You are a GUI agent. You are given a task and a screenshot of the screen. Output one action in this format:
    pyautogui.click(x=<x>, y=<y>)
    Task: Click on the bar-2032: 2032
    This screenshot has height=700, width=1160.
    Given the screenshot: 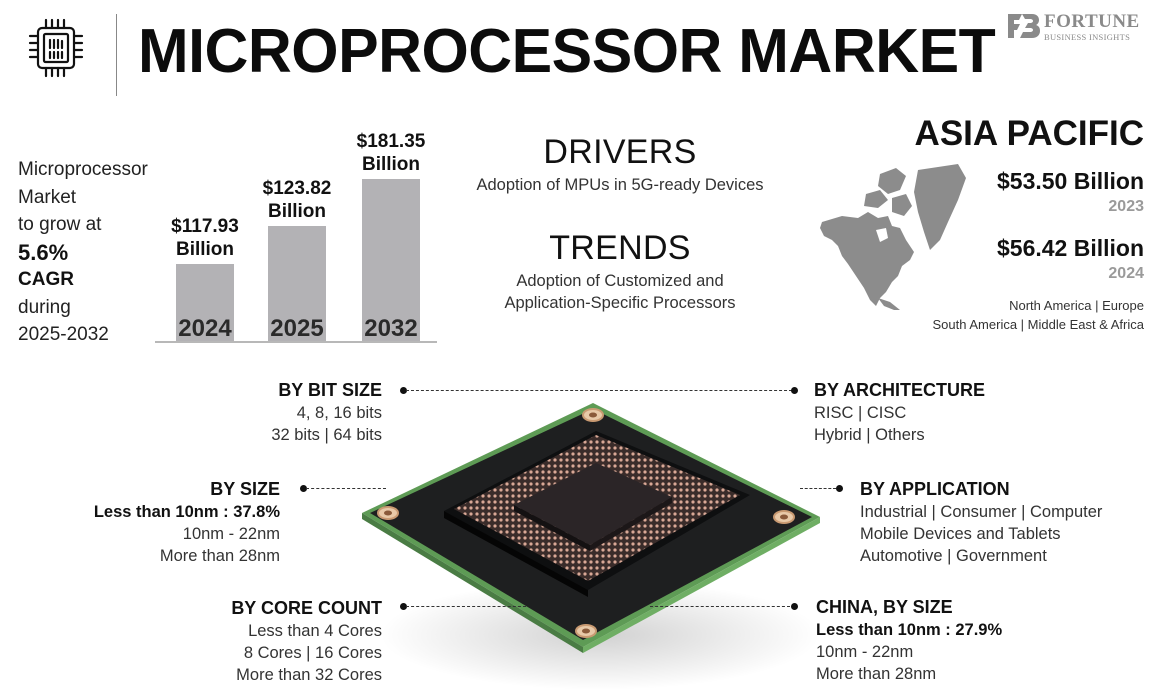 What is the action you would take?
    pyautogui.click(x=391, y=260)
    